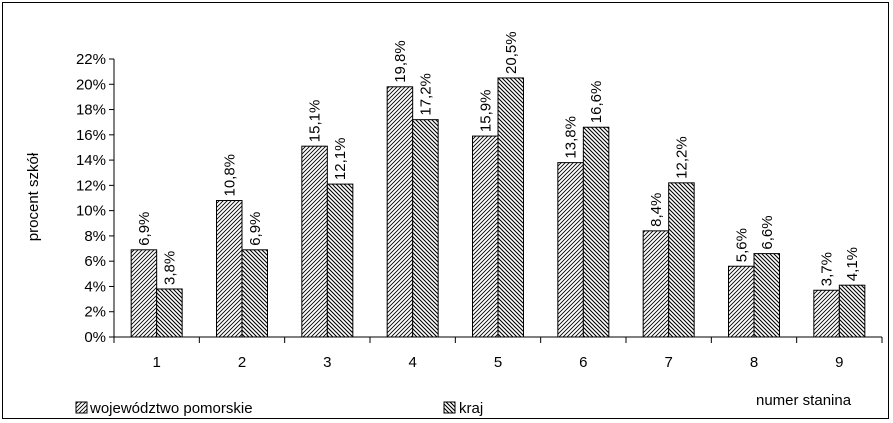 The image size is (893, 423). I want to click on data-label-kraj-3: 12,1%, so click(340, 159).